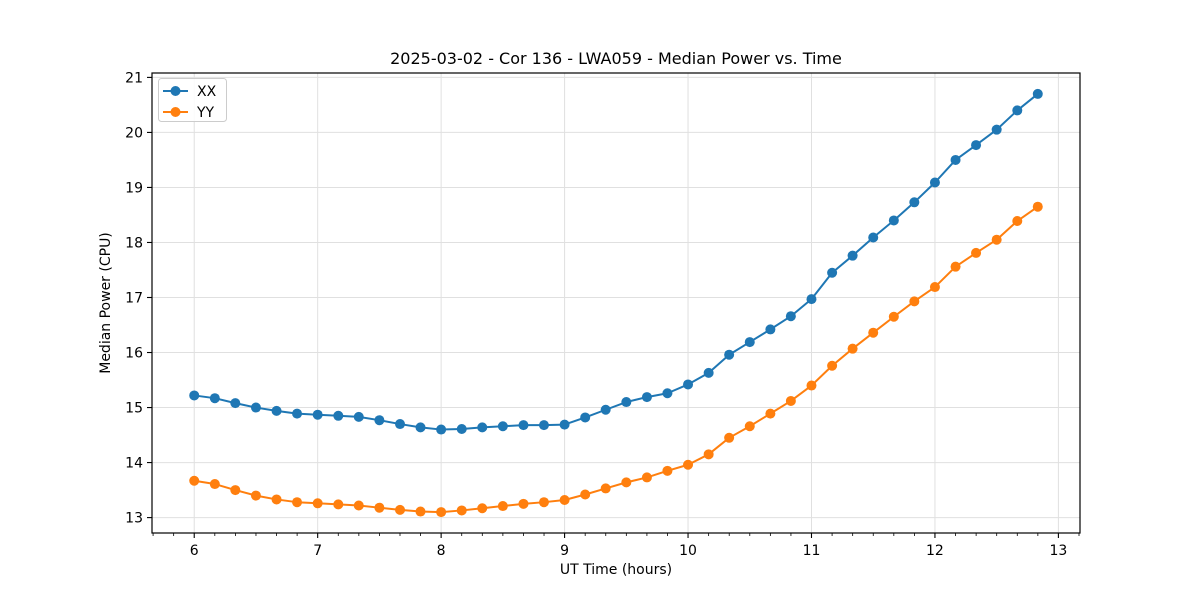 This screenshot has height=600, width=1200. What do you see at coordinates (134, 409) in the screenshot?
I see `y-tick-label: 15` at bounding box center [134, 409].